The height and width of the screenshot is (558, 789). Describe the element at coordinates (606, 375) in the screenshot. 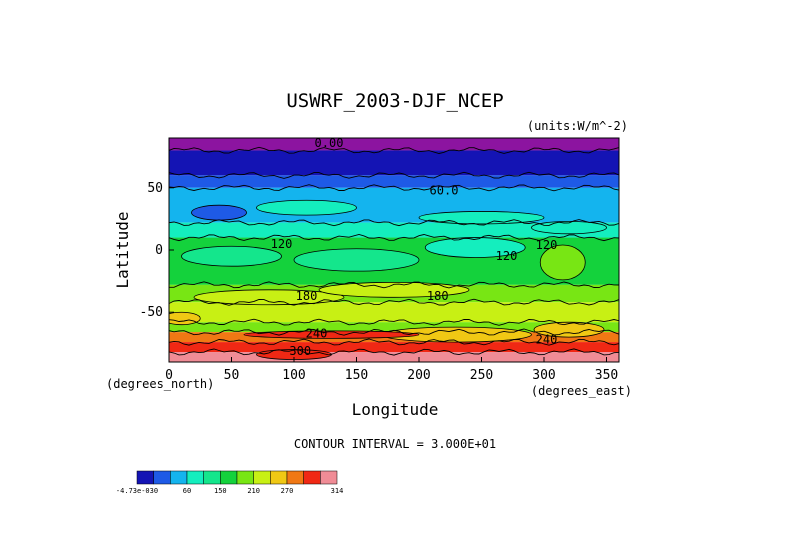

I see `x-tick-label: 350` at that location.